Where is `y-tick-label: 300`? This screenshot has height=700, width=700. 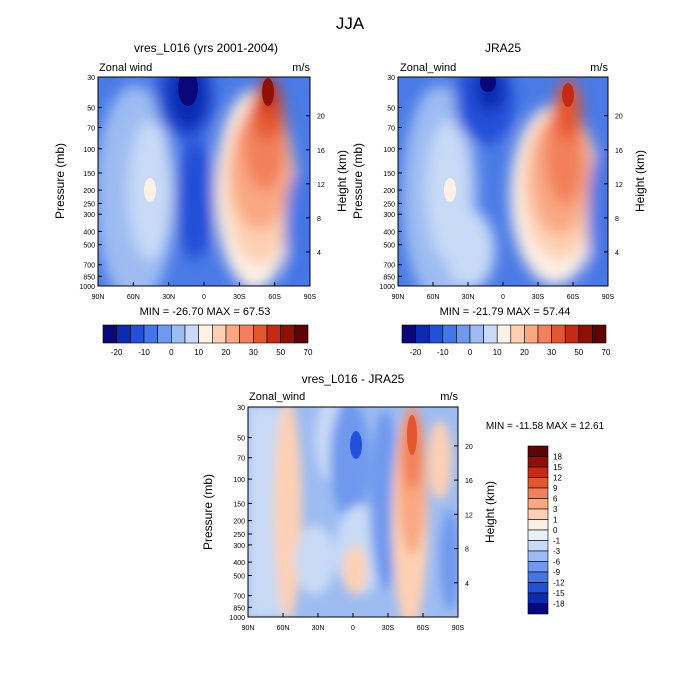 y-tick-label: 300 is located at coordinates (389, 215).